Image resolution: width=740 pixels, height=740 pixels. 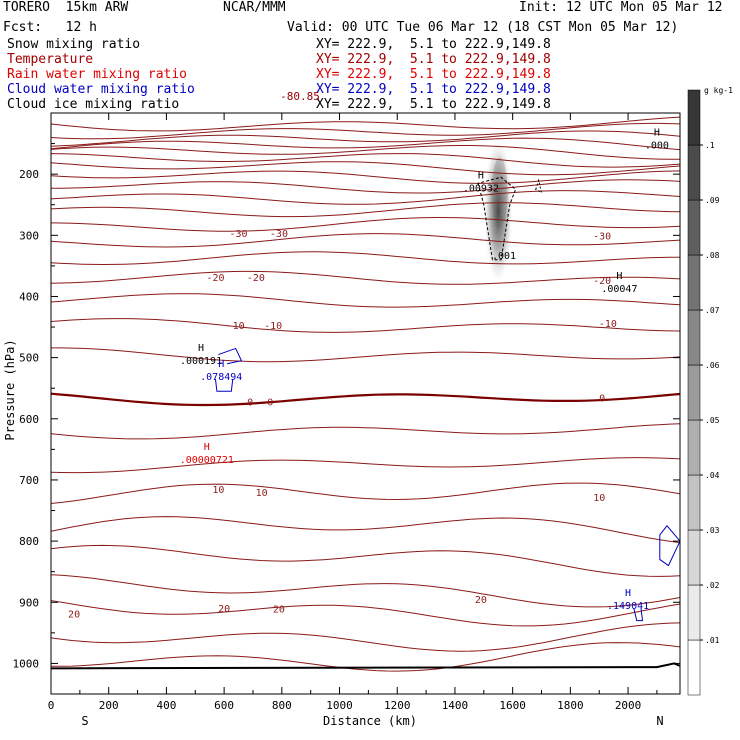 What do you see at coordinates (433, 44) in the screenshot?
I see `legend-snow-xy: XY= 222.9, 5.1 to 222.9,149.8` at bounding box center [433, 44].